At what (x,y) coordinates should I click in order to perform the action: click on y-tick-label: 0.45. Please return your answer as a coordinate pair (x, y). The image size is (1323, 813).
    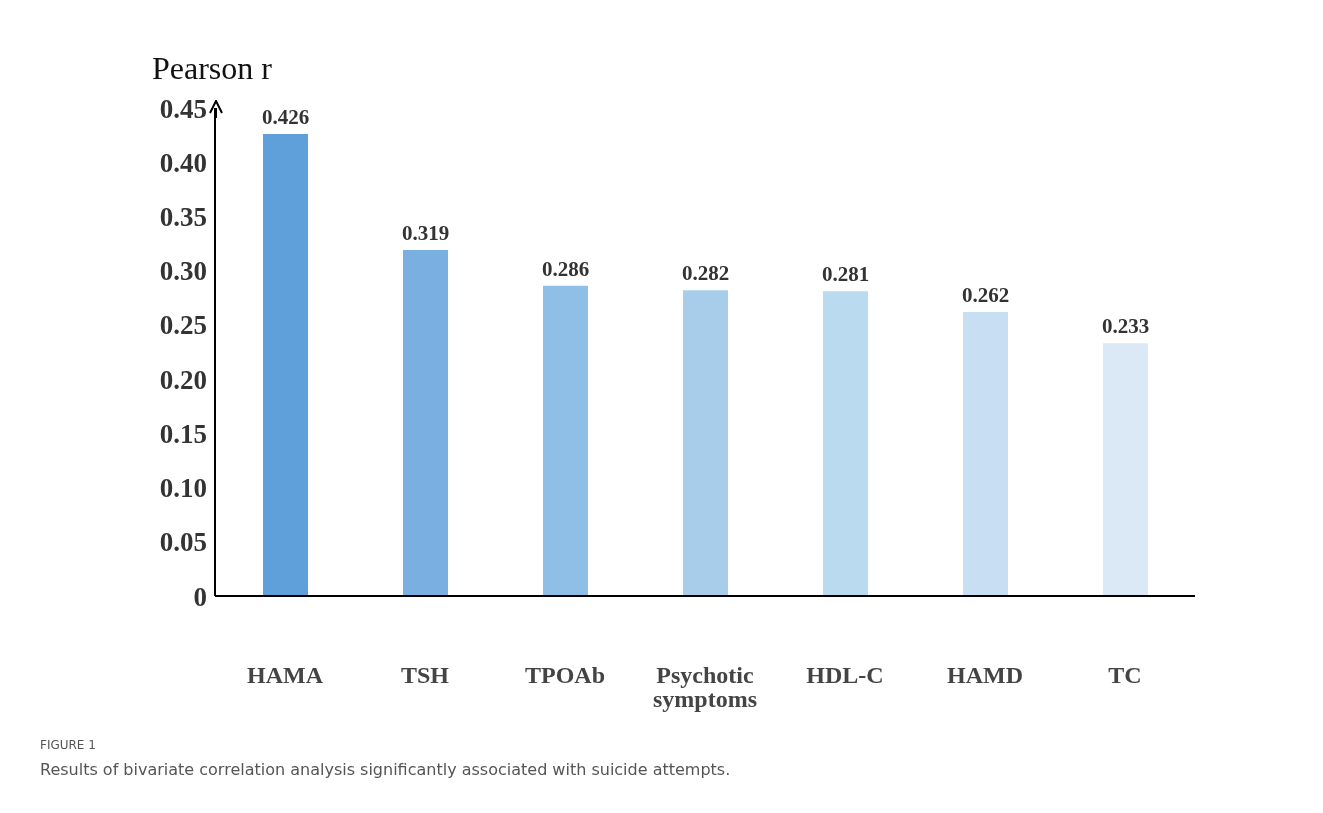
    Looking at the image, I should click on (183, 108).